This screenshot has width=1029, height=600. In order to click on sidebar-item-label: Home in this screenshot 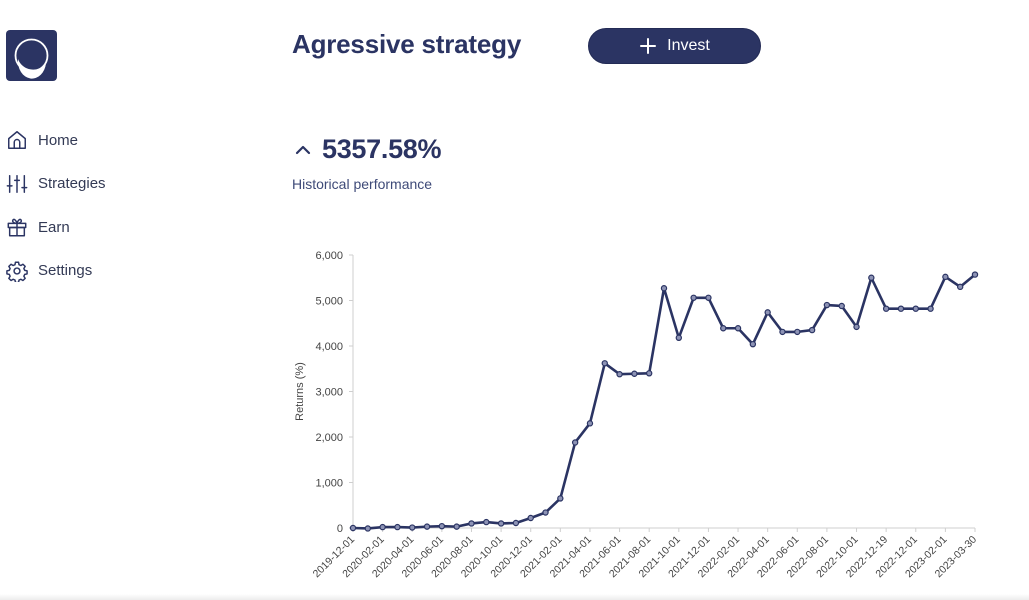, I will do `click(58, 140)`.